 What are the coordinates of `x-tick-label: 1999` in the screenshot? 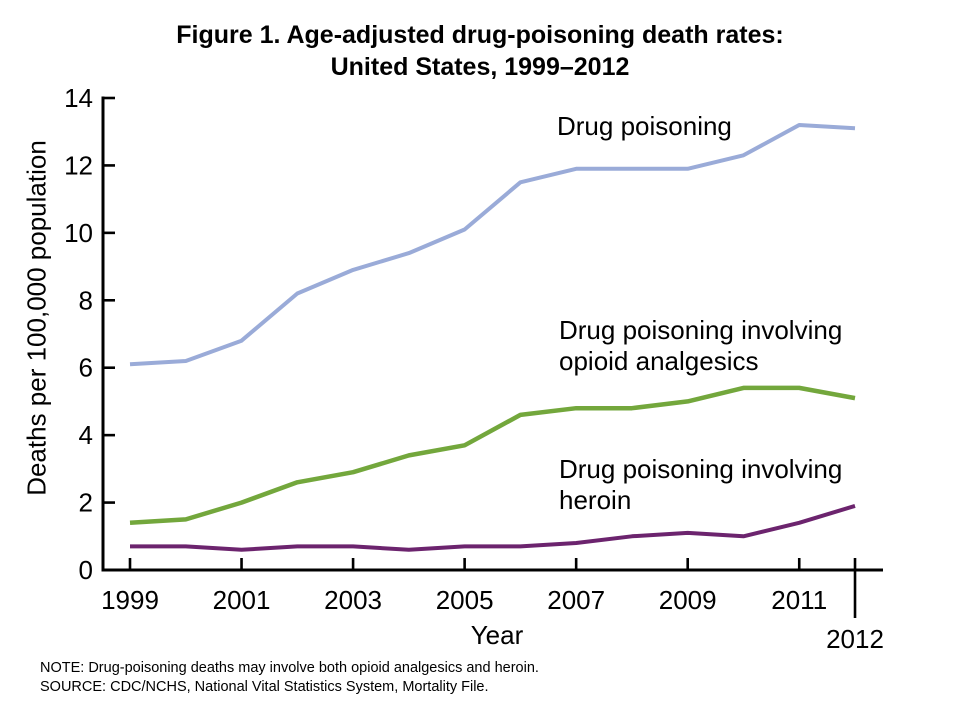 It's located at (130, 600).